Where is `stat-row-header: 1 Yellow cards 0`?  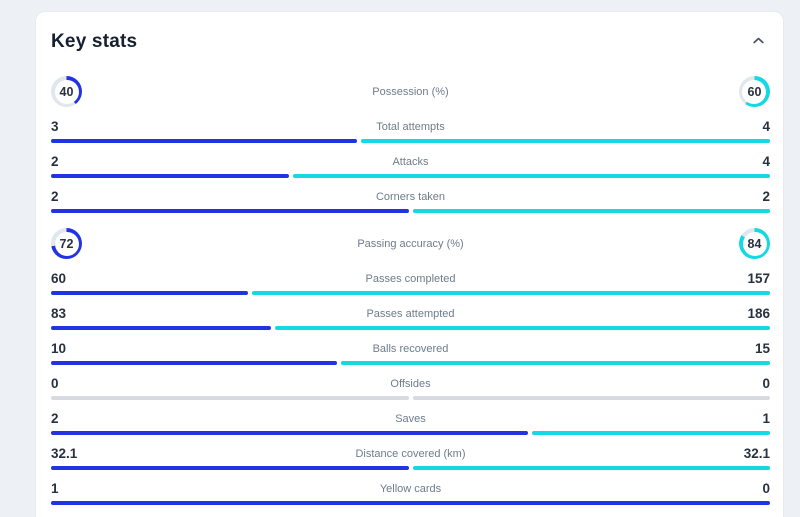 stat-row-header: 1 Yellow cards 0 is located at coordinates (410, 488).